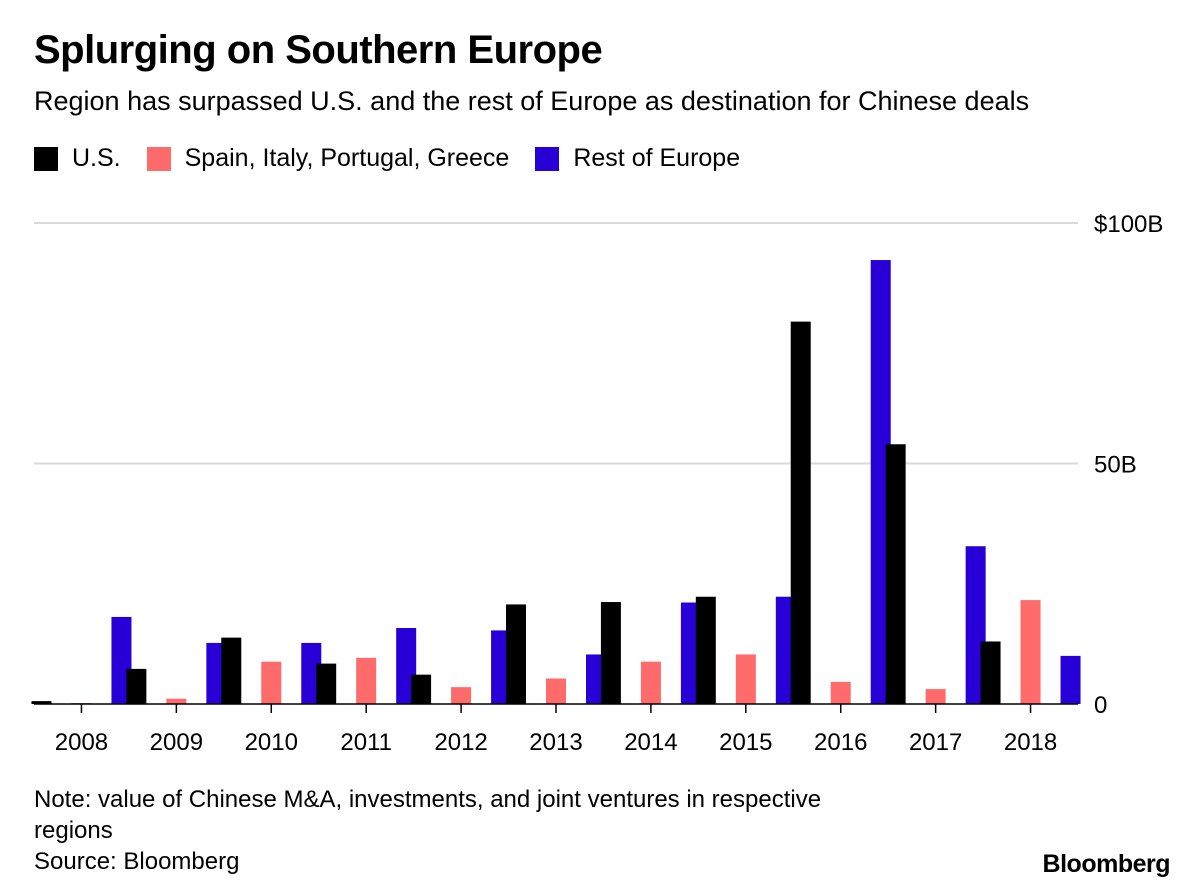  Describe the element at coordinates (935, 696) in the screenshot. I see `bar-spain-italy-portugal-greece-2017` at that location.